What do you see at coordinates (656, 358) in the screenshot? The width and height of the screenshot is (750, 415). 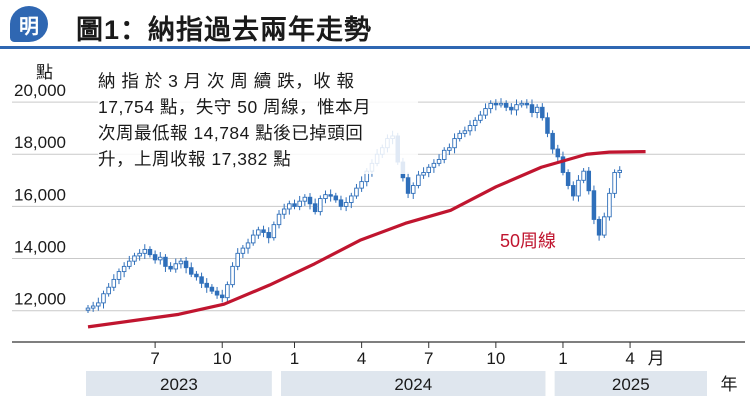 I see `x-month-suffix: 月` at bounding box center [656, 358].